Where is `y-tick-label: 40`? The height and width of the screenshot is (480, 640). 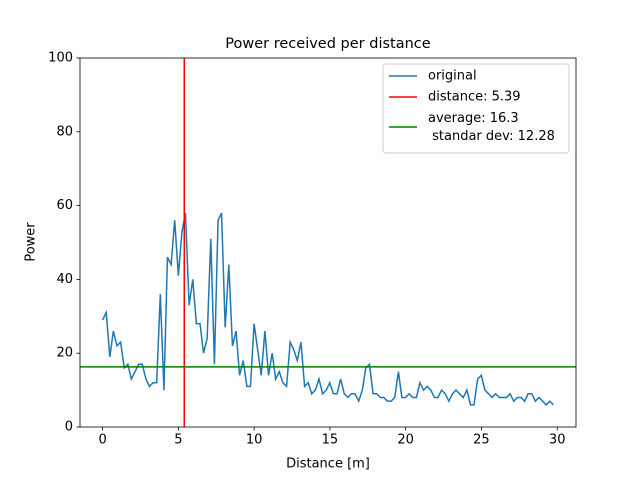 y-tick-label: 40 is located at coordinates (64, 279).